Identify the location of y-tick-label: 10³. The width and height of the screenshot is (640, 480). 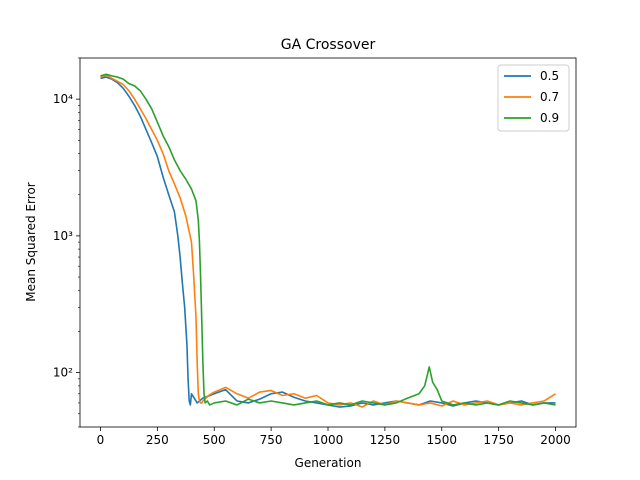
(63, 236).